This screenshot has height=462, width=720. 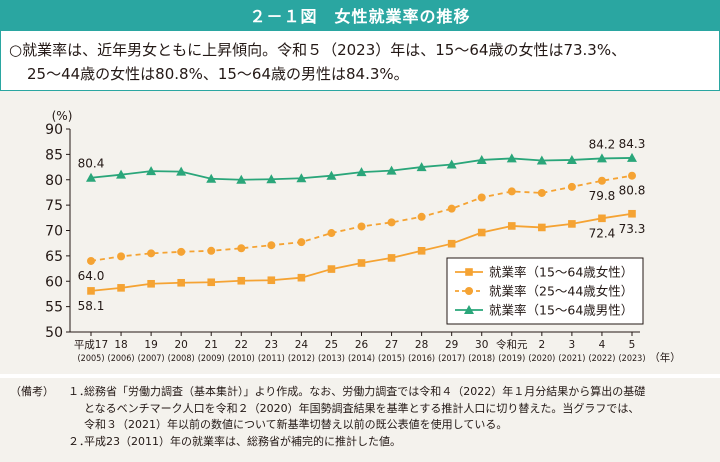 I want to click on x-tick-label-era: 21, so click(x=211, y=345).